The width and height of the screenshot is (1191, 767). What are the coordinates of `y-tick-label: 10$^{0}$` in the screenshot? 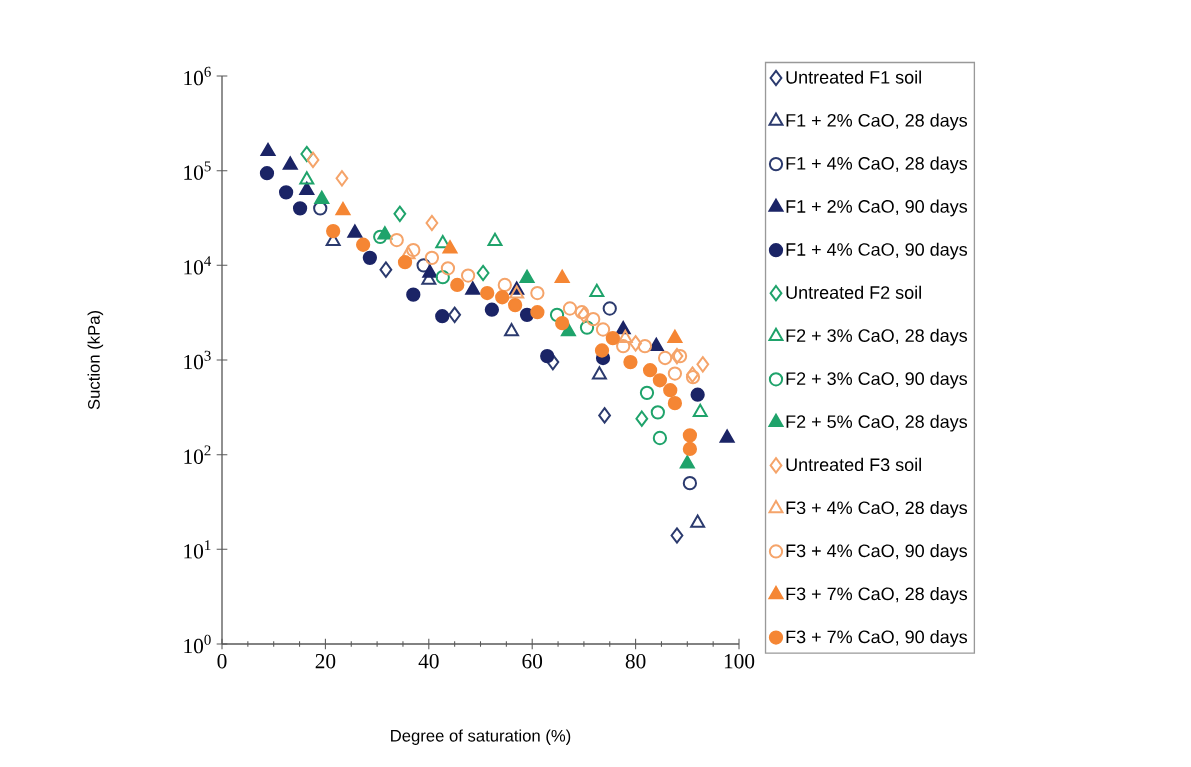 It's located at (197, 644).